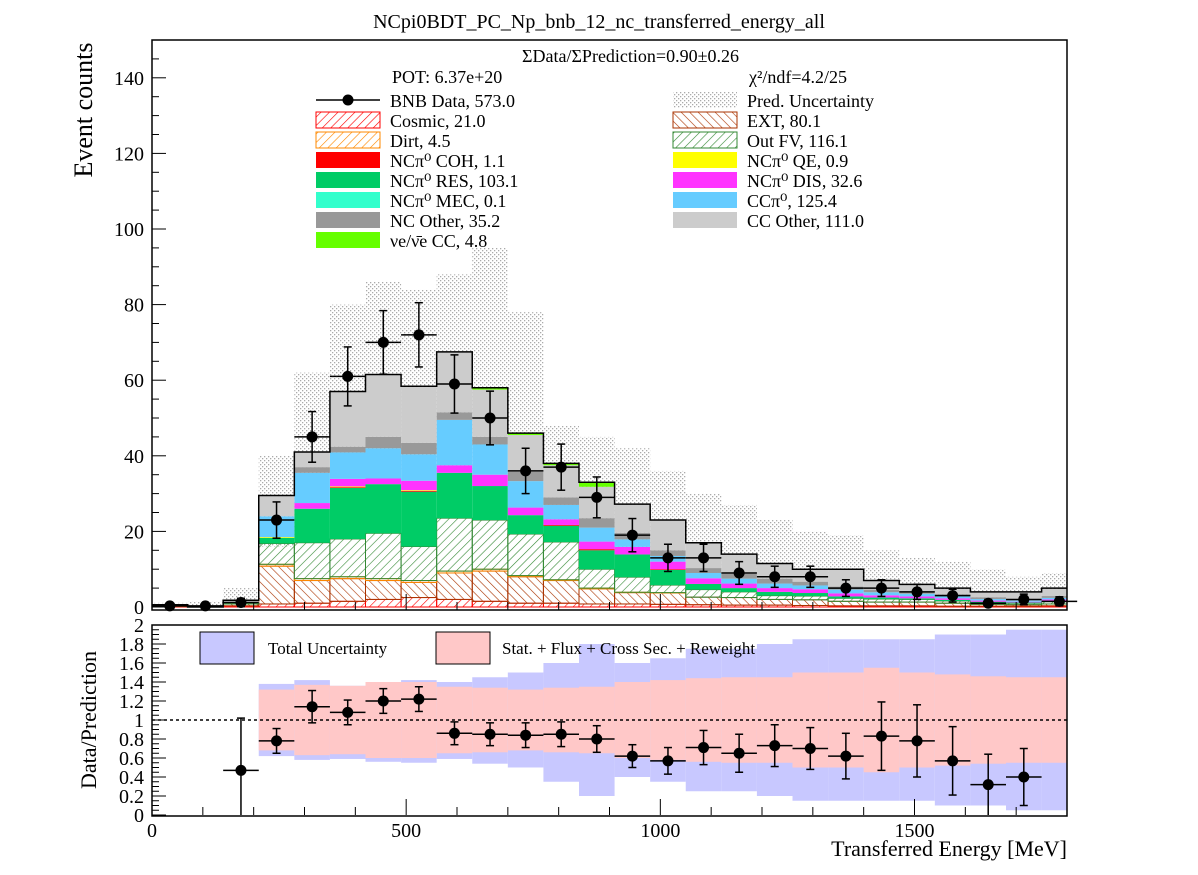  Describe the element at coordinates (660, 831) in the screenshot. I see `x-tick-label: 1000` at that location.